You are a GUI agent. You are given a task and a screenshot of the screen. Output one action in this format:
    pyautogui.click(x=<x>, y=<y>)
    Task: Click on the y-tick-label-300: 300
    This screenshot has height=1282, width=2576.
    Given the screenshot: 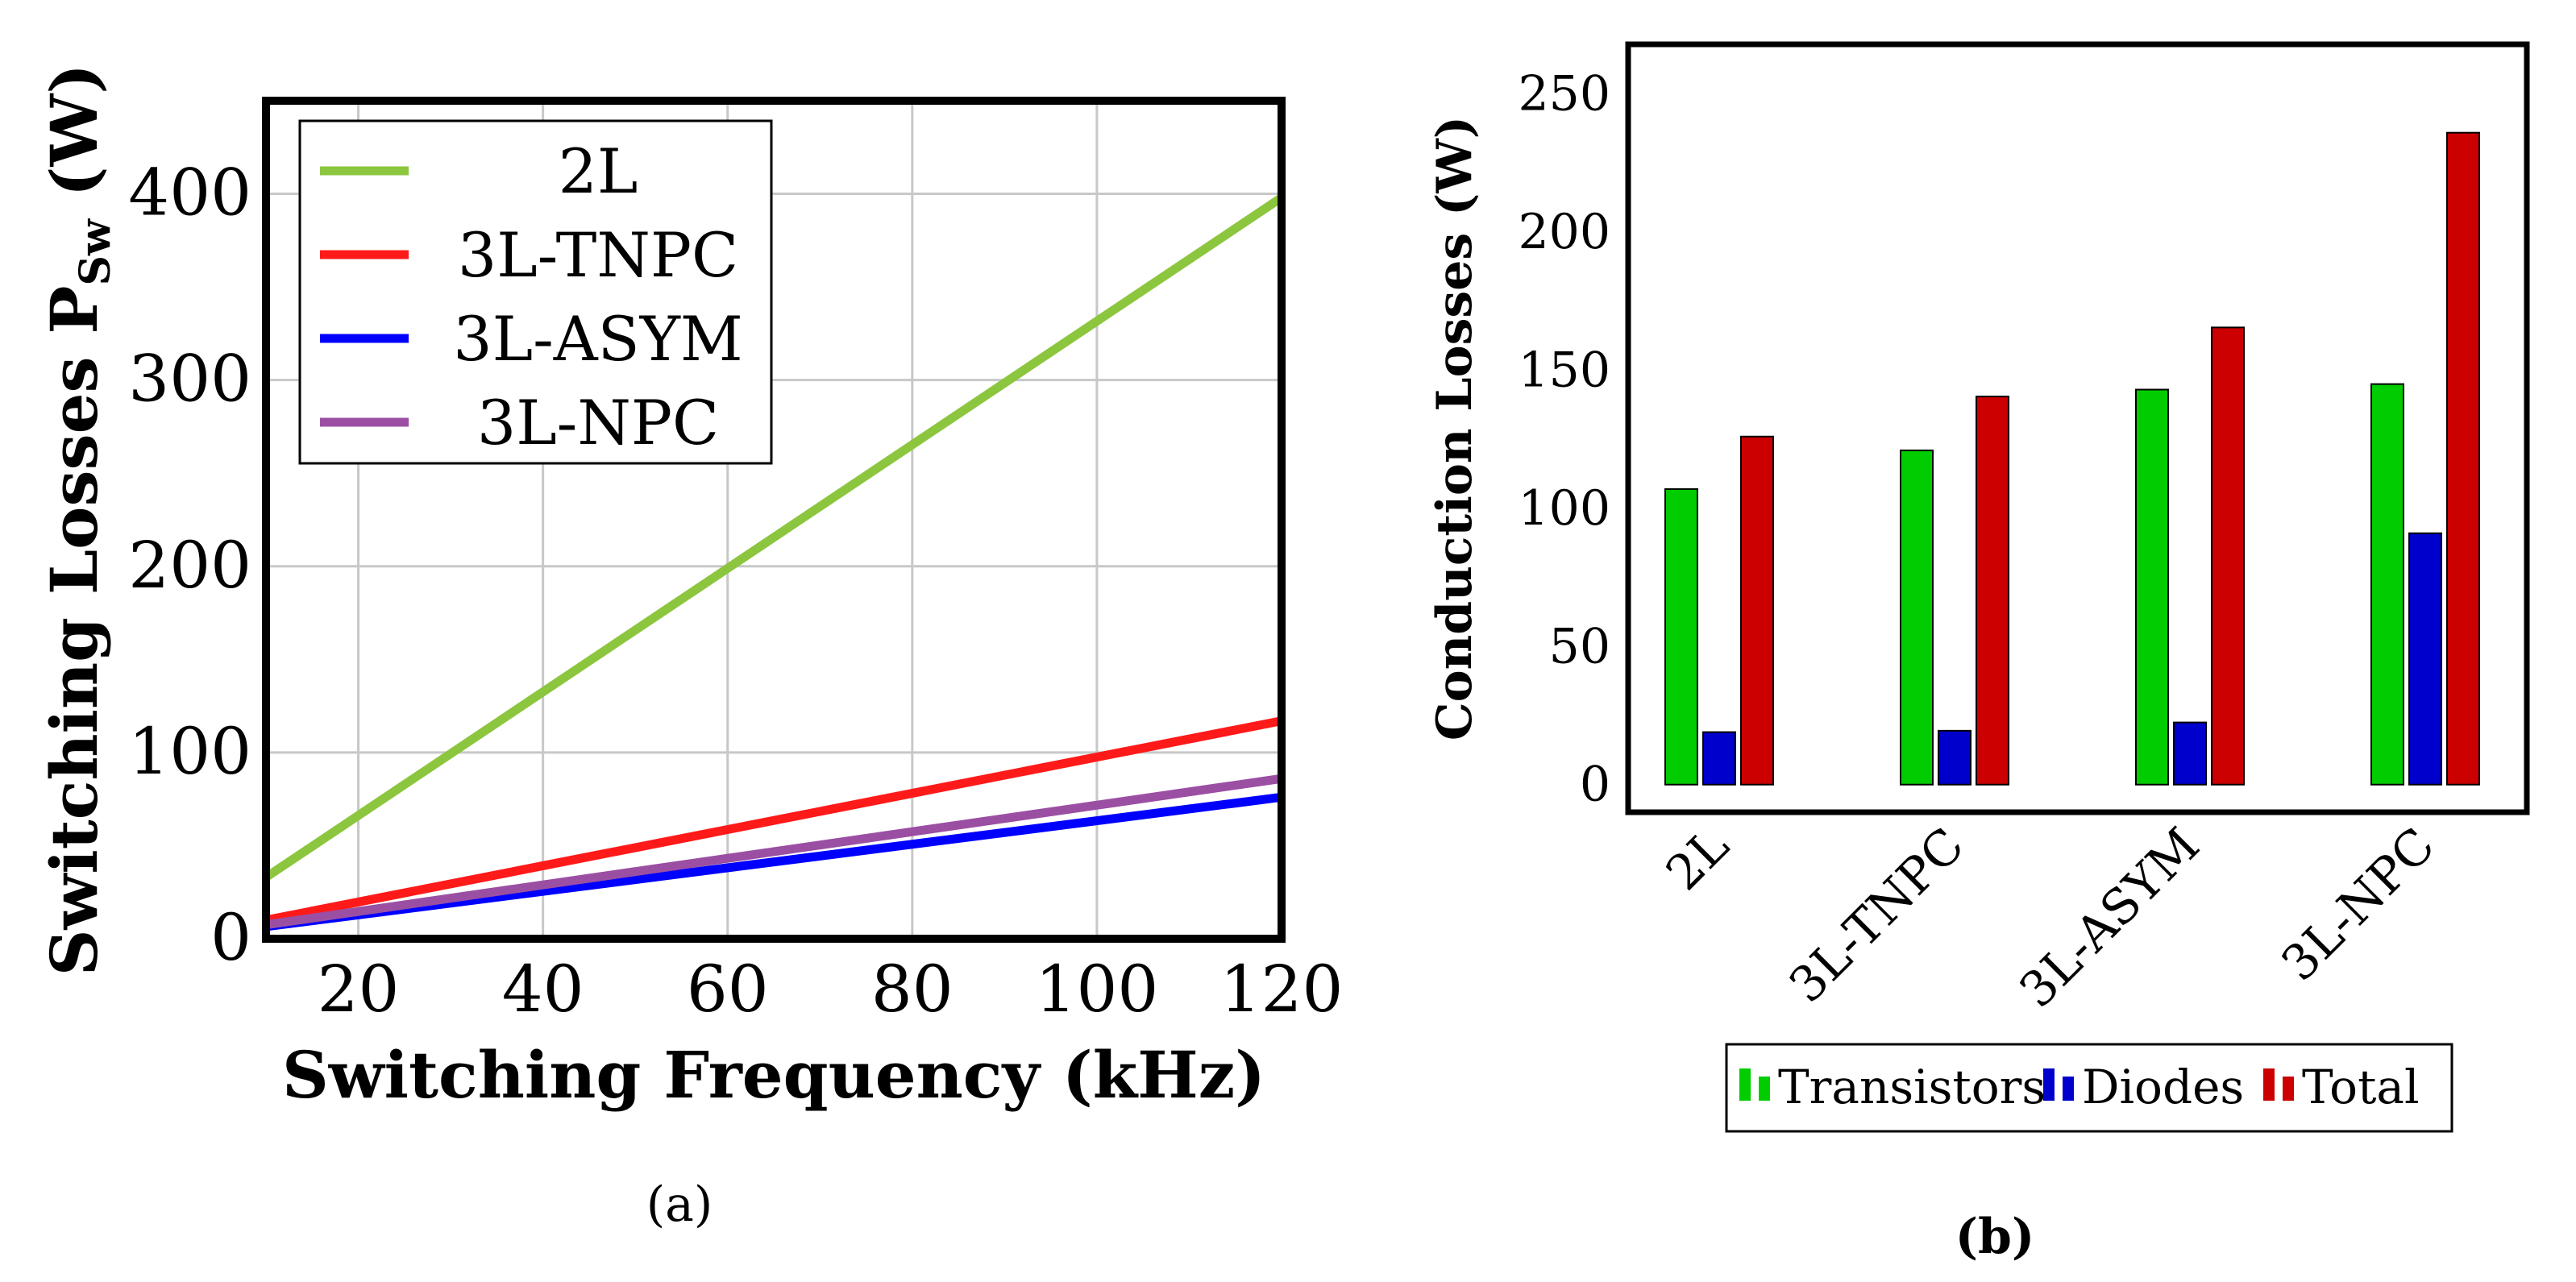 What is the action you would take?
    pyautogui.click(x=189, y=379)
    